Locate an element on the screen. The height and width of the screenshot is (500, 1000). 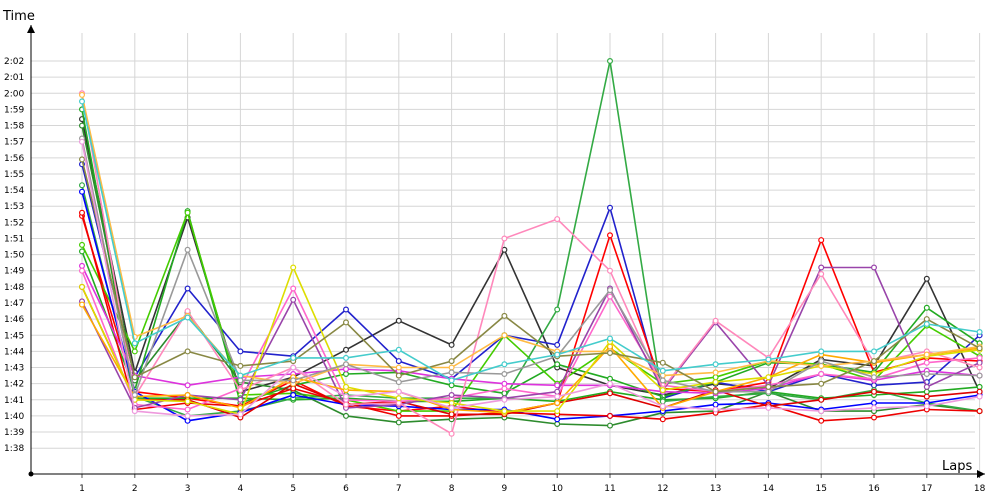
x-tick-label: 5 is located at coordinates (293, 489).